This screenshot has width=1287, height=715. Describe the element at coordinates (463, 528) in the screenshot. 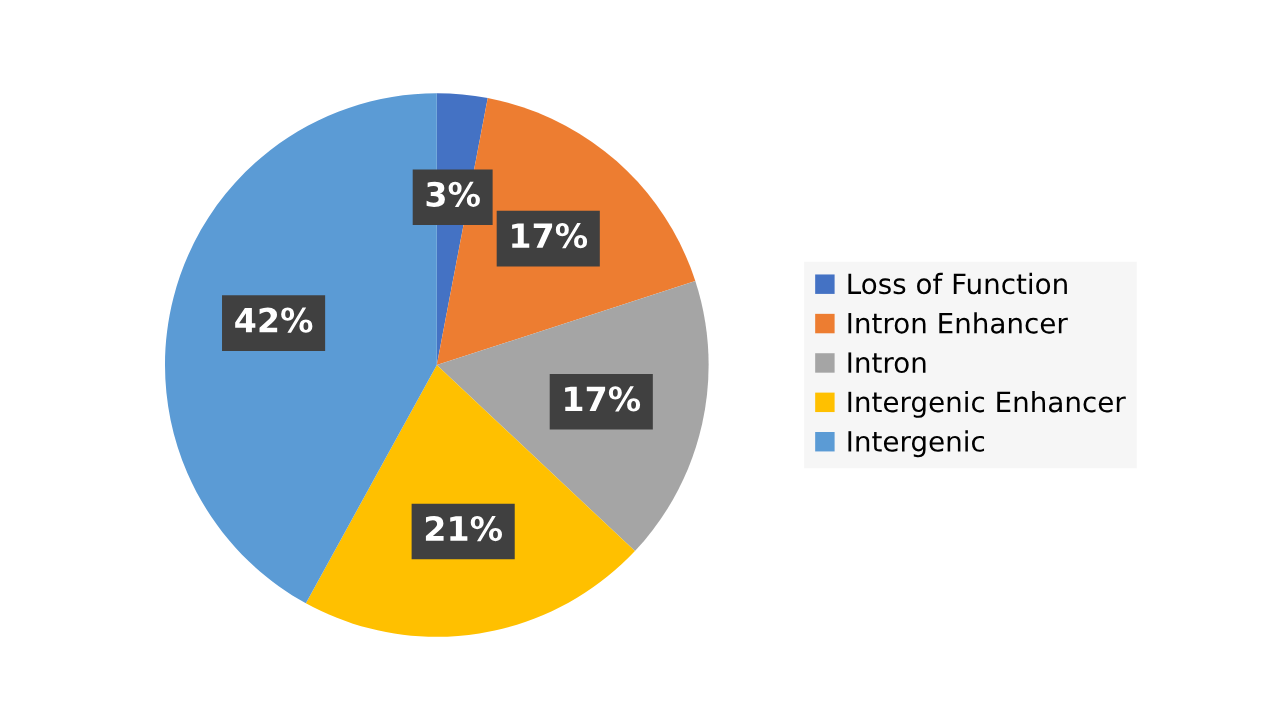

I see `data-label: 21%` at that location.